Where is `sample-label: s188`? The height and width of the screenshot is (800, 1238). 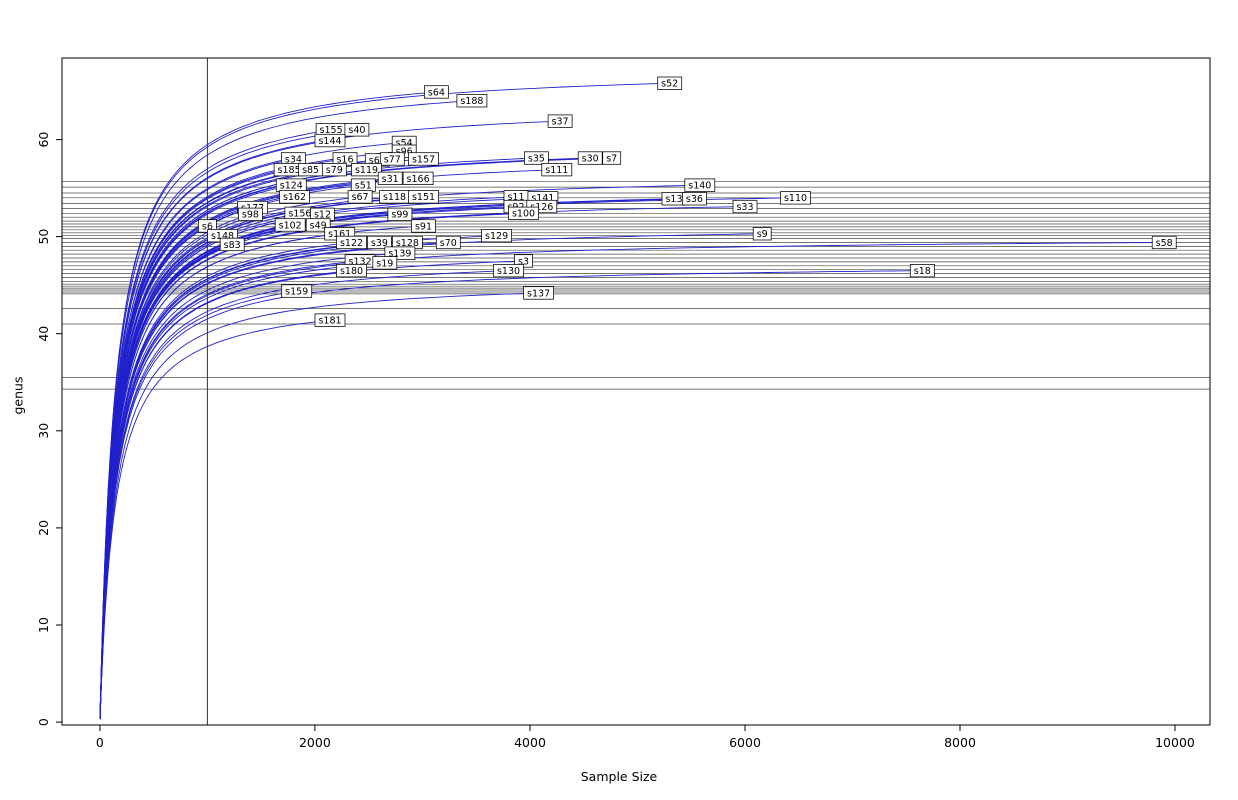 sample-label: s188 is located at coordinates (471, 101).